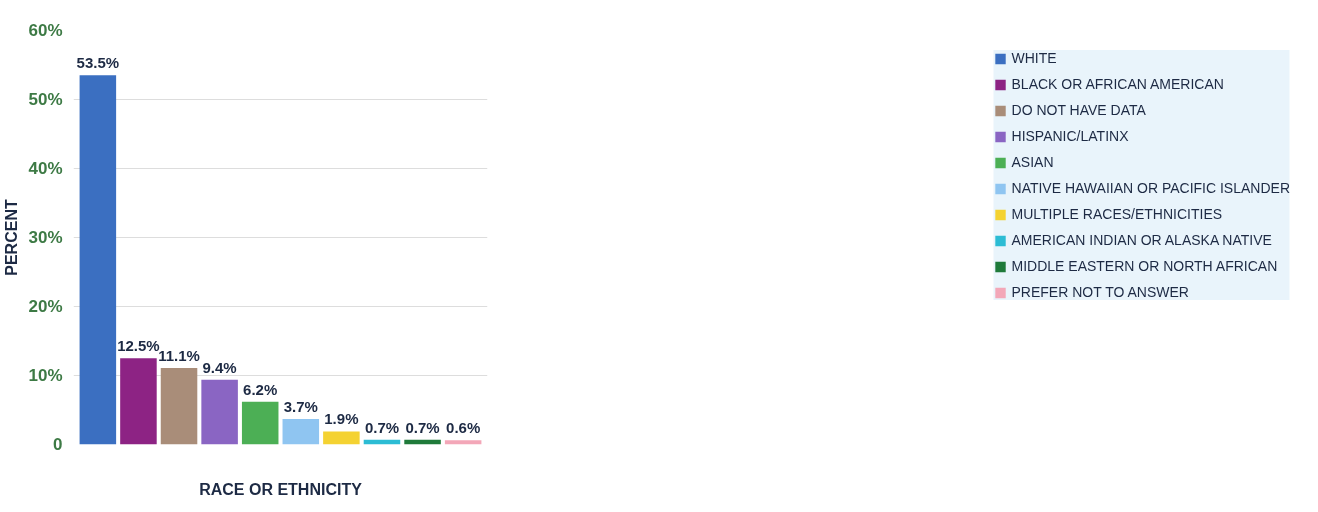  What do you see at coordinates (45, 30) in the screenshot?
I see `y-tick-label: 60%` at bounding box center [45, 30].